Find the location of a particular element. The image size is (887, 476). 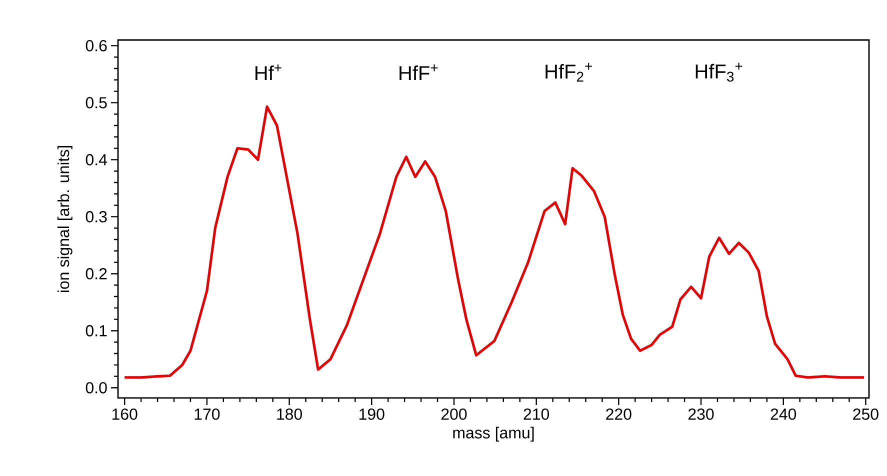

x-tick-label: 200 is located at coordinates (454, 414).